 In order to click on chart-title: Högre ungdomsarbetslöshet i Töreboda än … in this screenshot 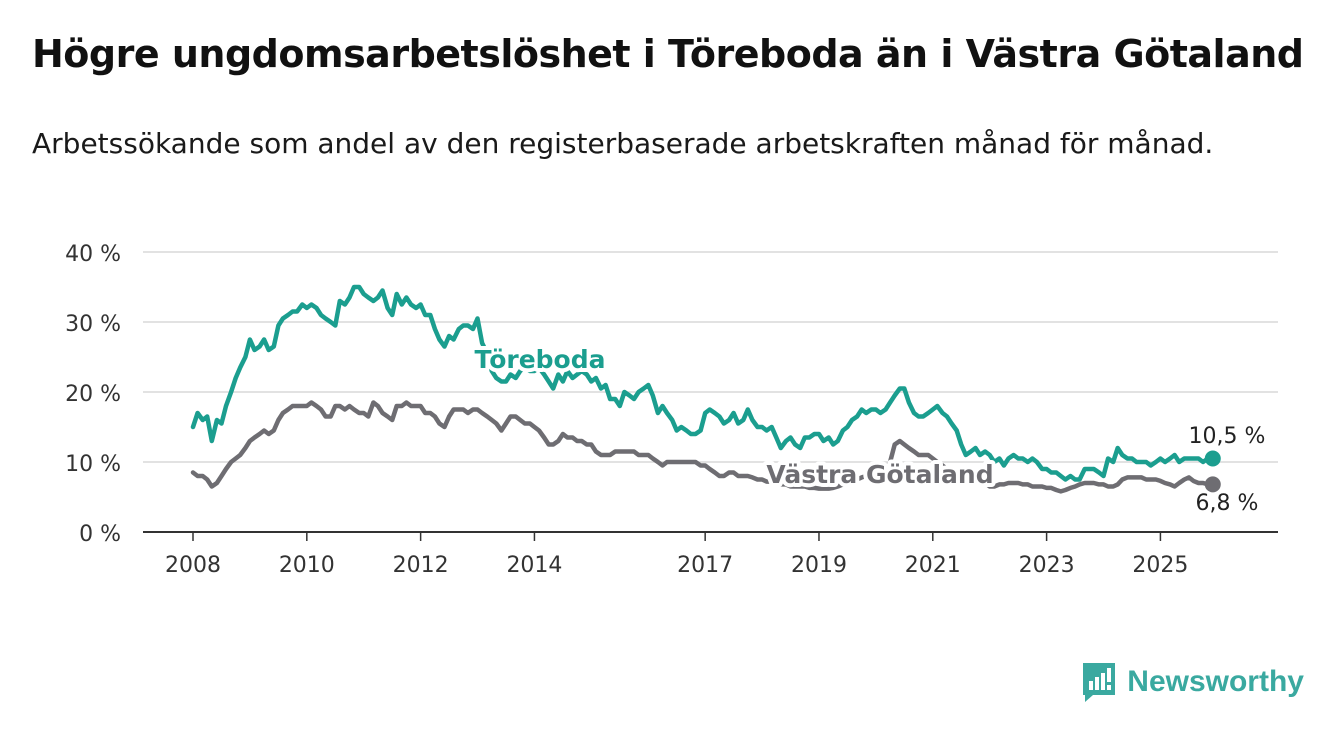, I will do `click(668, 54)`.